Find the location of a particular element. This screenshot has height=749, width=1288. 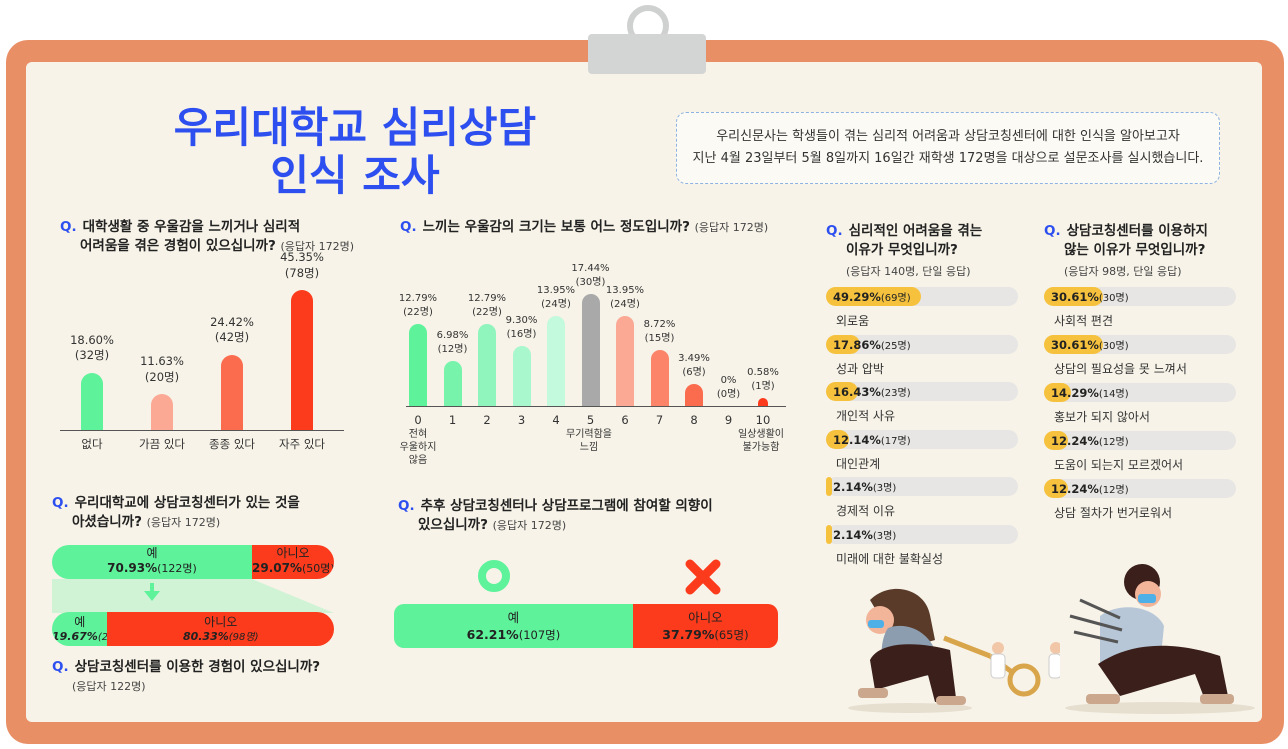

count-label: (69명) is located at coordinates (895, 298).